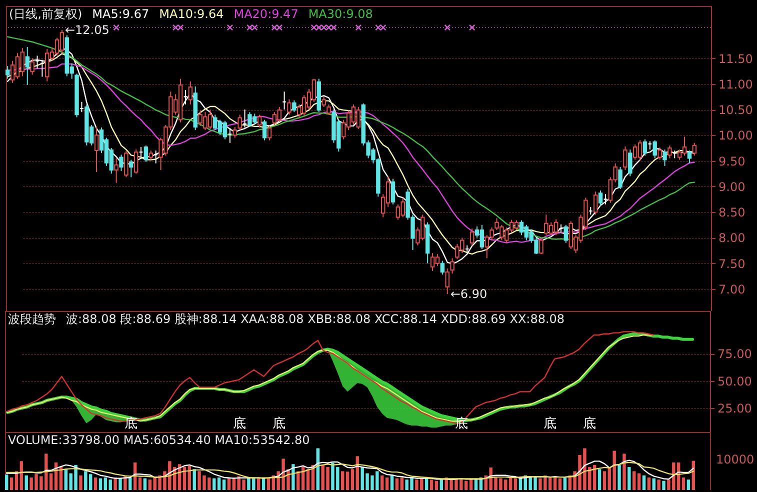  What do you see at coordinates (732, 238) in the screenshot?
I see `y-tick-label: 8.00` at bounding box center [732, 238].